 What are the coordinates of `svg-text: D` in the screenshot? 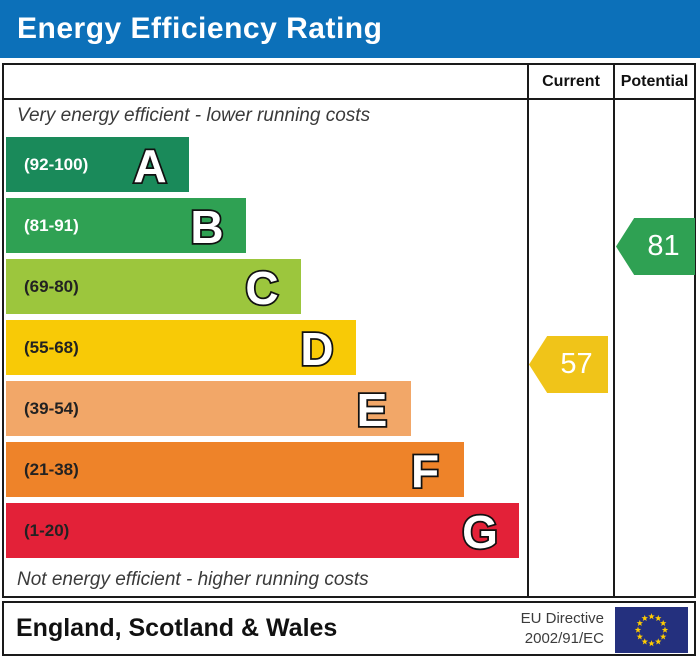 It's located at (316, 348).